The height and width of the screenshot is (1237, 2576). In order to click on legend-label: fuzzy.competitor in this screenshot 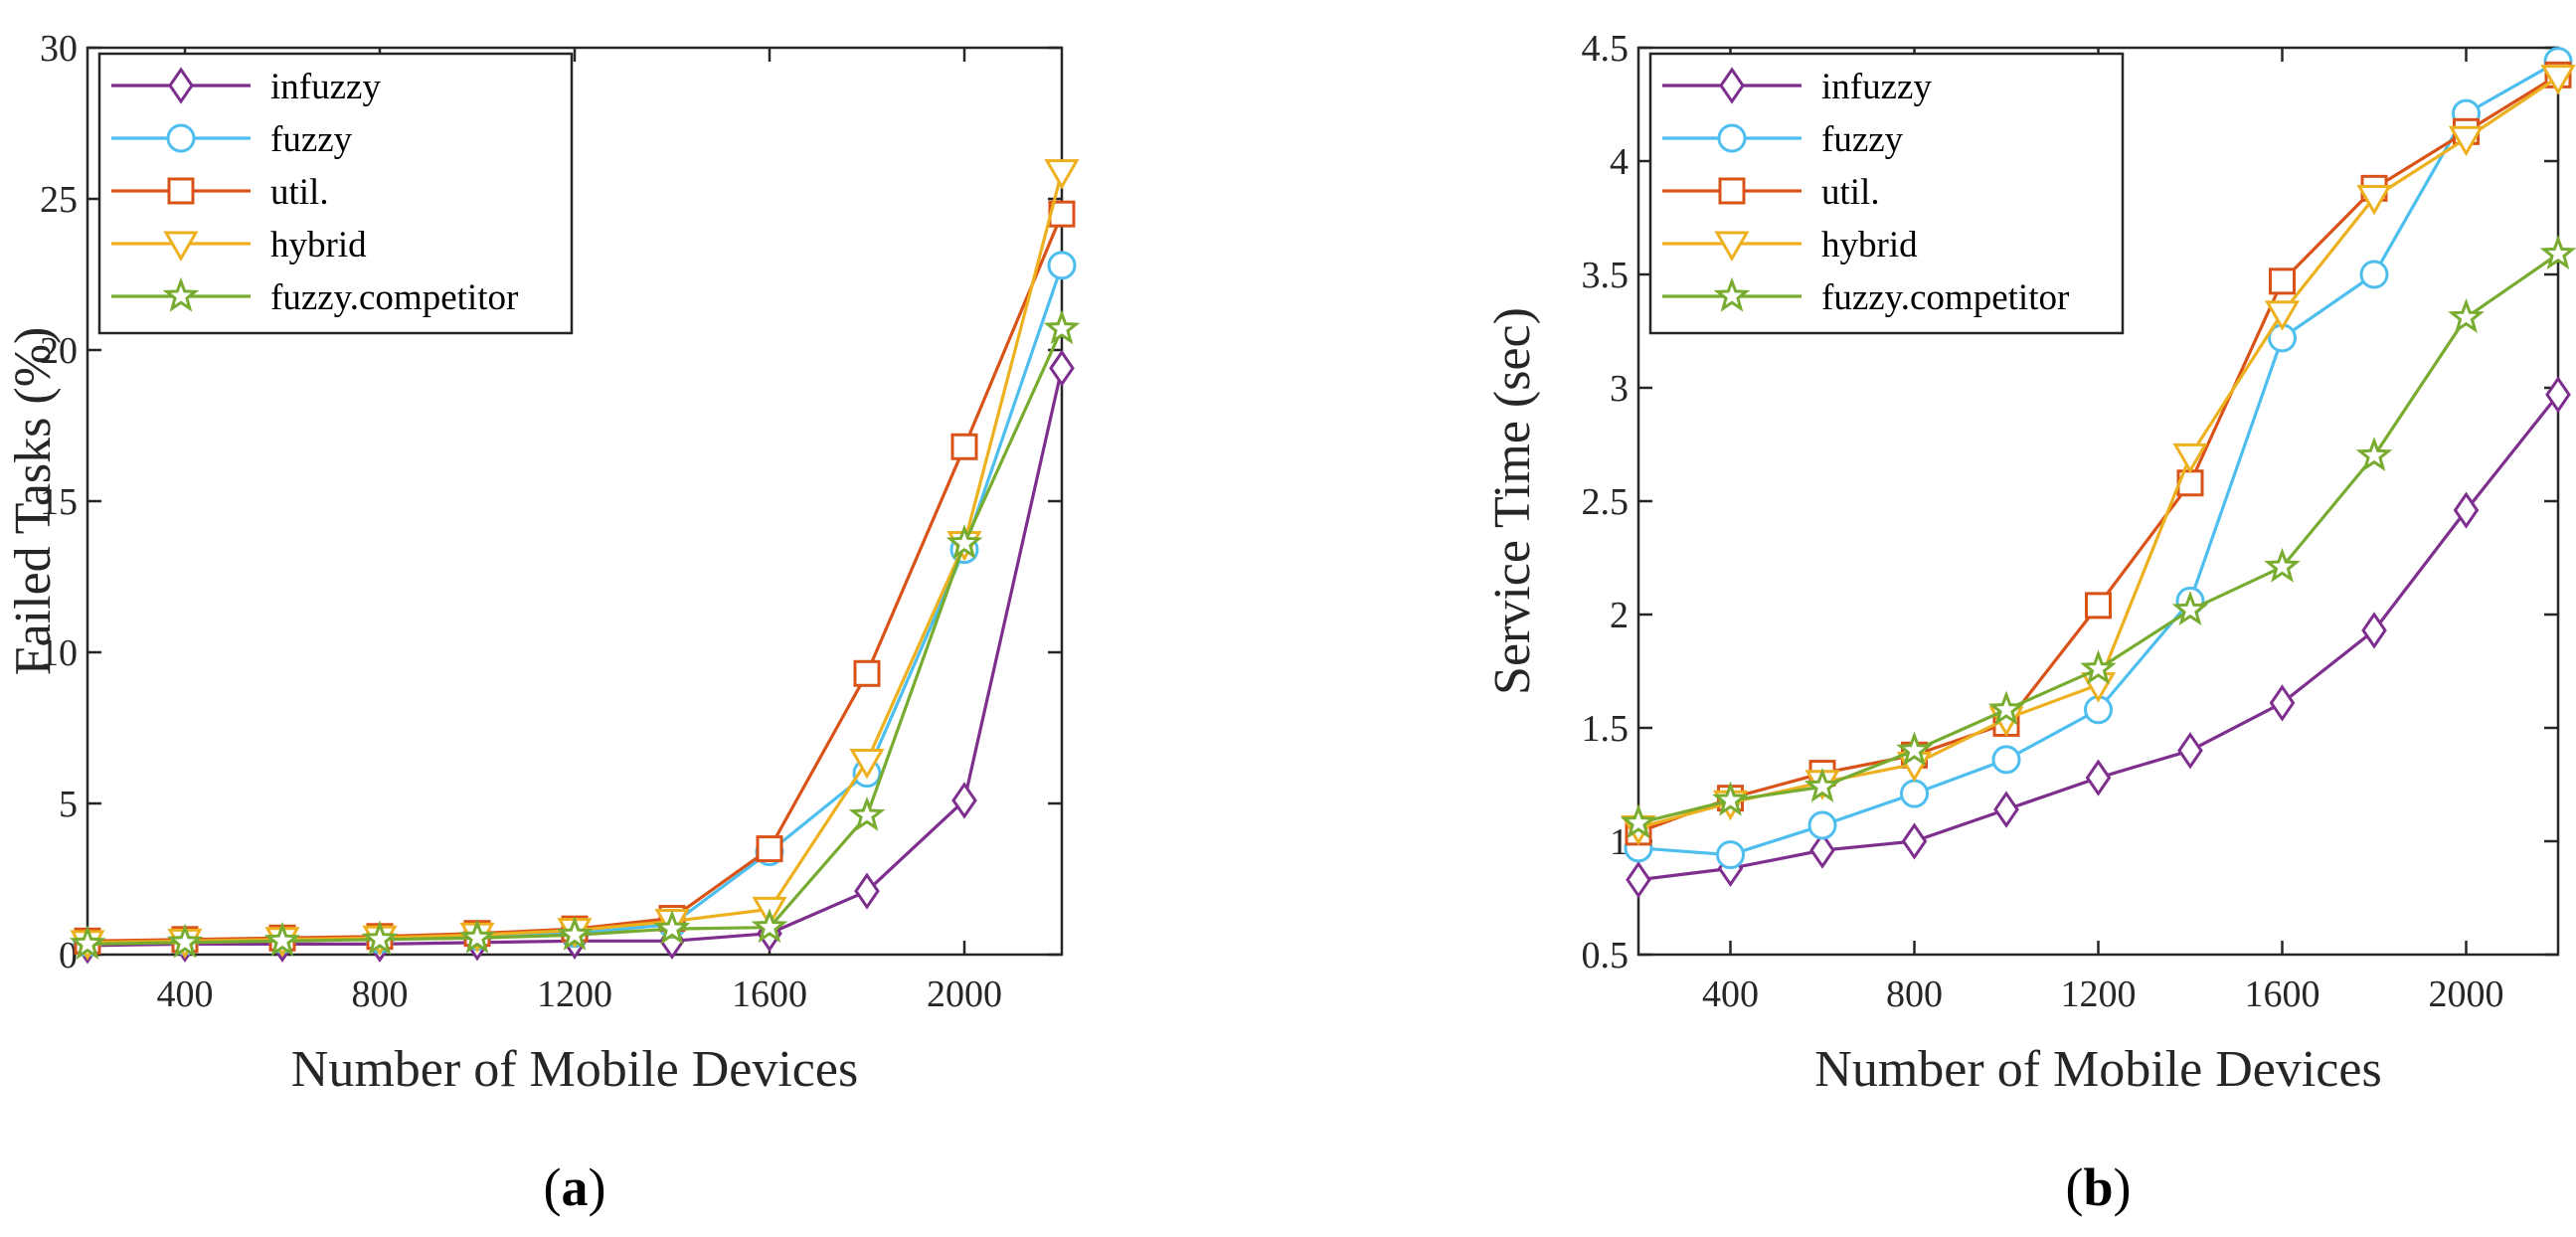, I will do `click(1945, 297)`.